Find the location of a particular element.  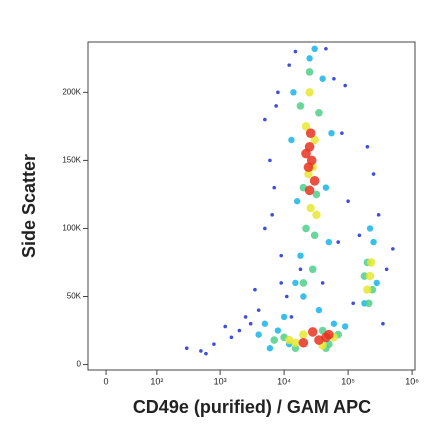

y-tick-label: 0 is located at coordinates (79, 364).